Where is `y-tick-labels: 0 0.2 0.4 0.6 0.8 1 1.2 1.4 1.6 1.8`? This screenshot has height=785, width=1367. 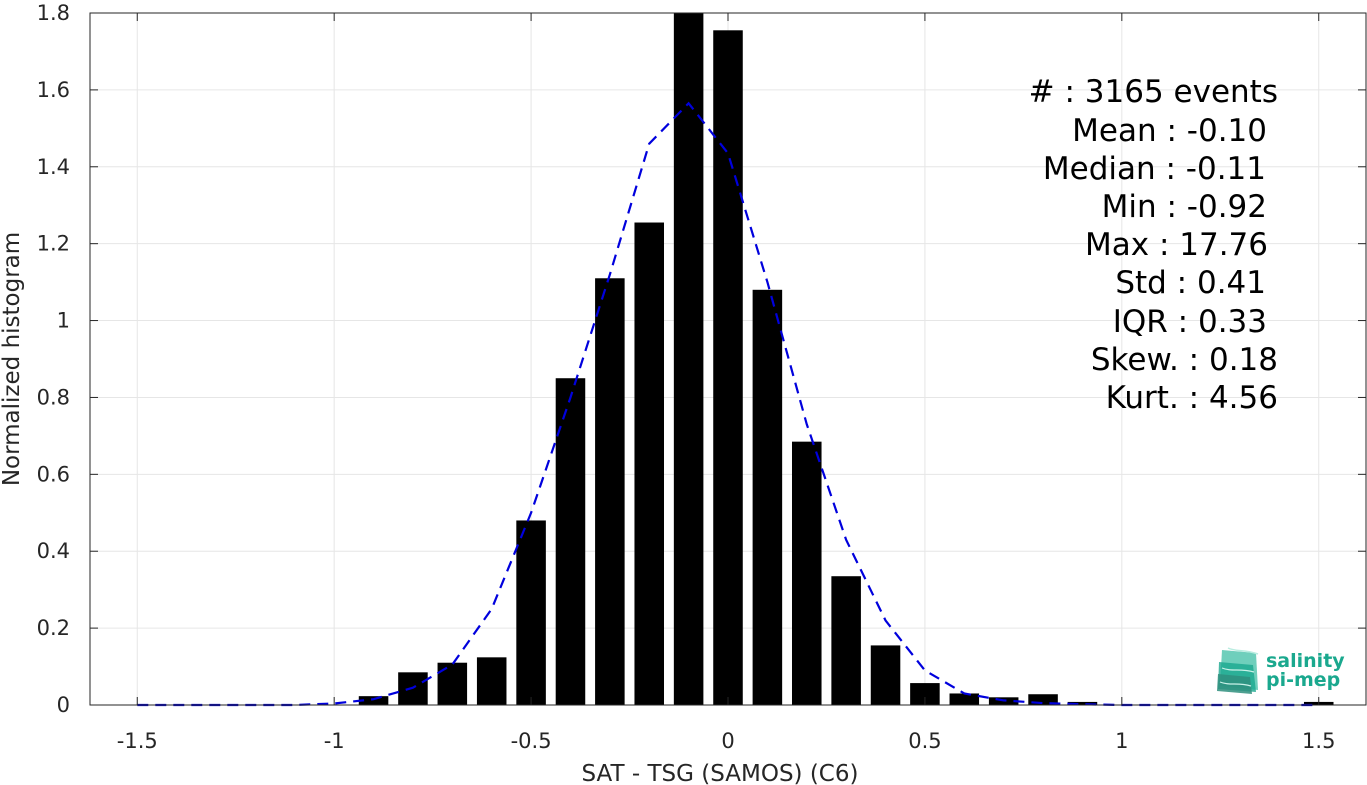 y-tick-labels: 0 0.2 0.4 0.6 0.8 1 1.2 1.4 1.6 1.8 is located at coordinates (53, 359).